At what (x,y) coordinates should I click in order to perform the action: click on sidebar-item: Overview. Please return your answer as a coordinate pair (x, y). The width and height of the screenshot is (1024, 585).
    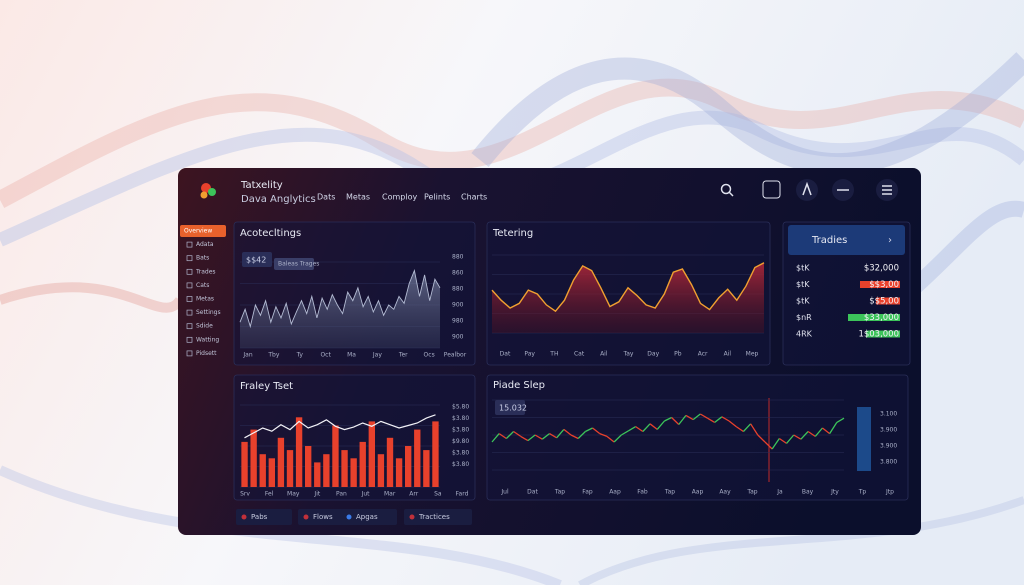
    Looking at the image, I should click on (198, 231).